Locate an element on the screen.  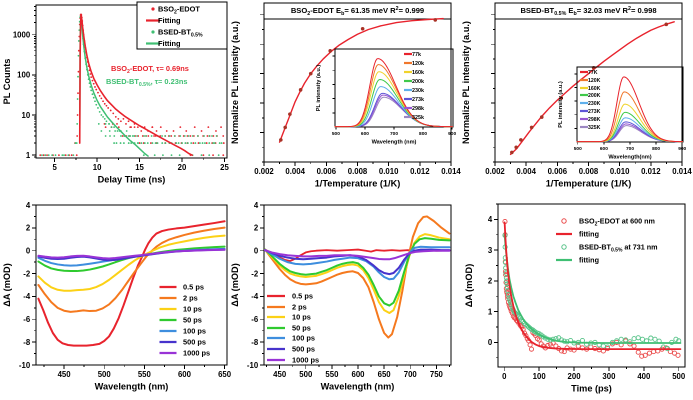
svg-text: 450 is located at coordinates (65, 374).